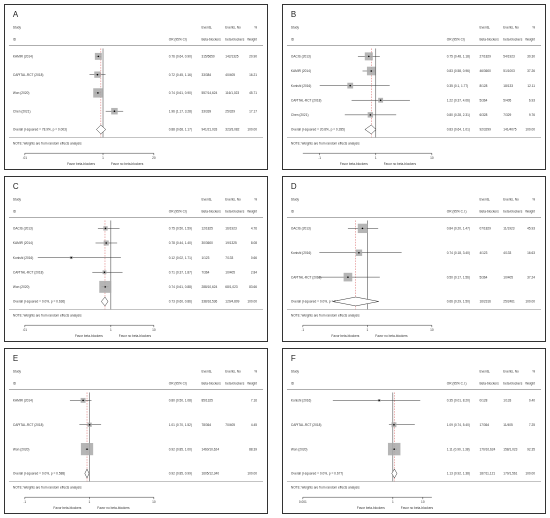  I want to click on study-events-nobb: 40/405, so click(230, 75).